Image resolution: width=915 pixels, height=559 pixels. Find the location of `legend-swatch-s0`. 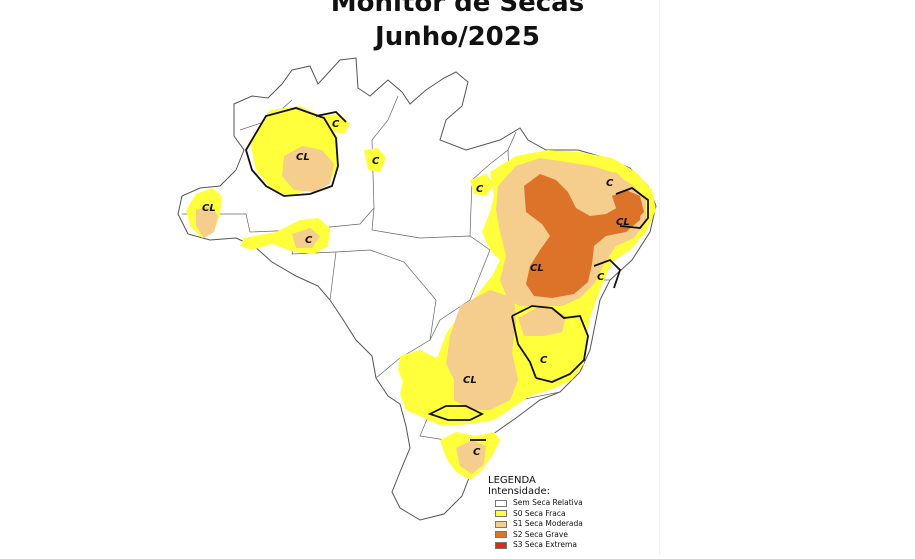

legend-swatch-s0 is located at coordinates (501, 514).